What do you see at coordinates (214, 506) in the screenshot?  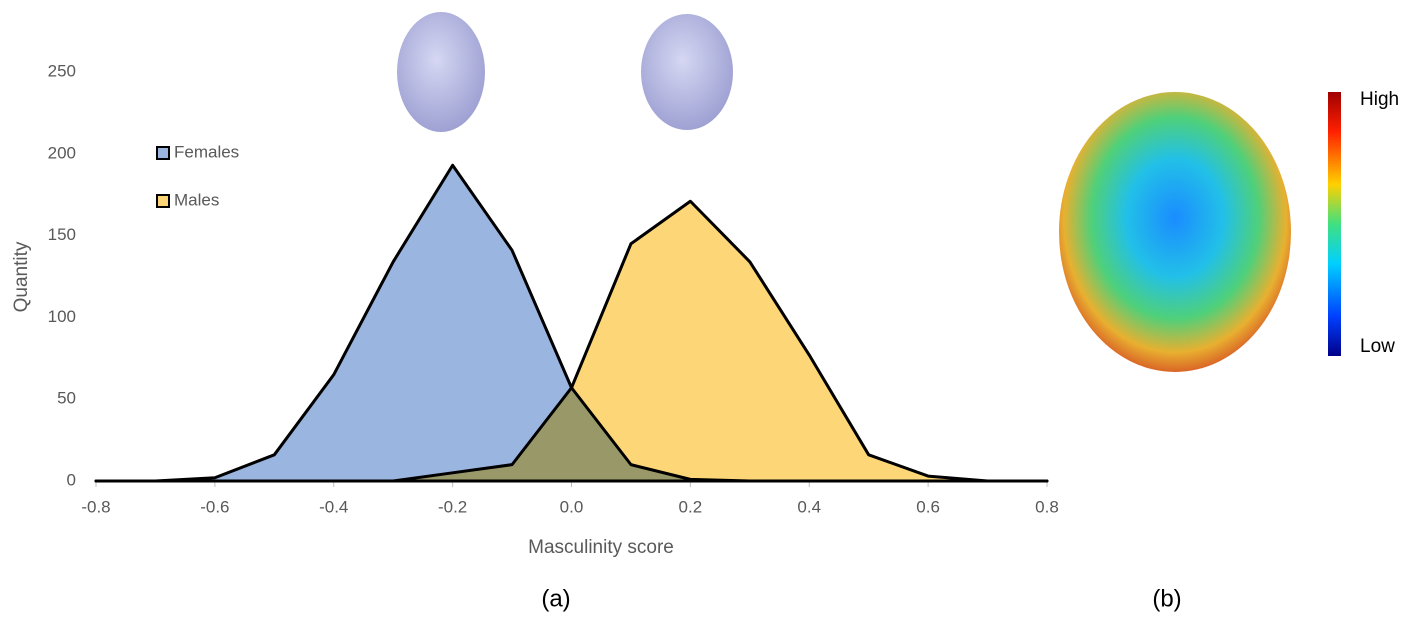 I see `x-tick-label: -0.6` at bounding box center [214, 506].